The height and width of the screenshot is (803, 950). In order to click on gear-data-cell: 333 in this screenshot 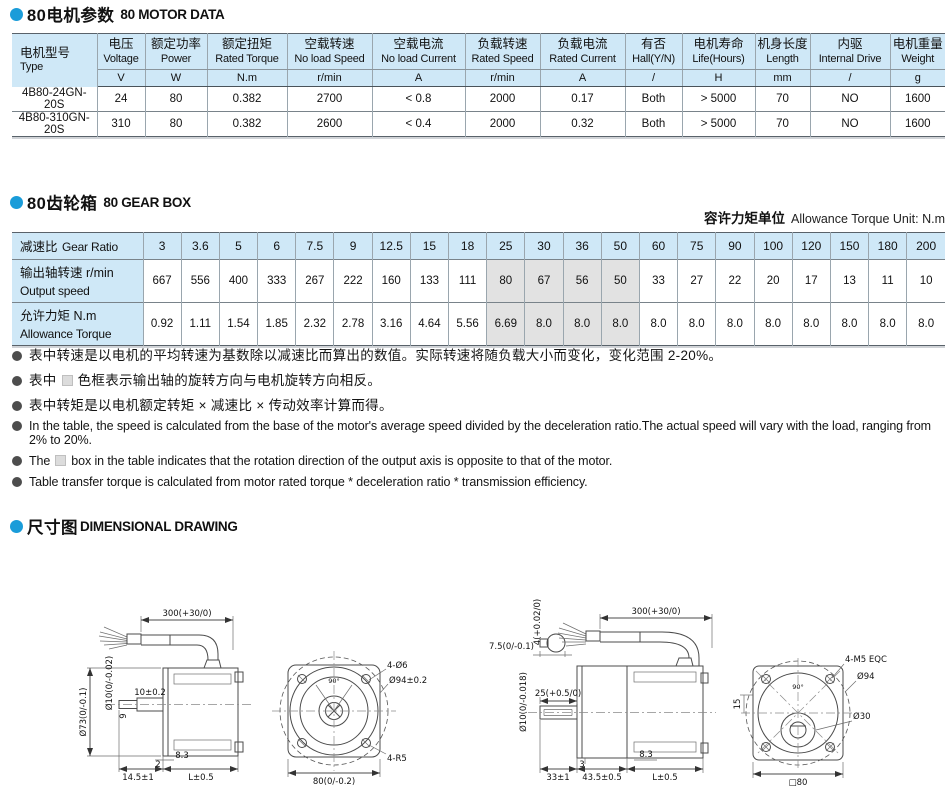, I will do `click(277, 281)`.